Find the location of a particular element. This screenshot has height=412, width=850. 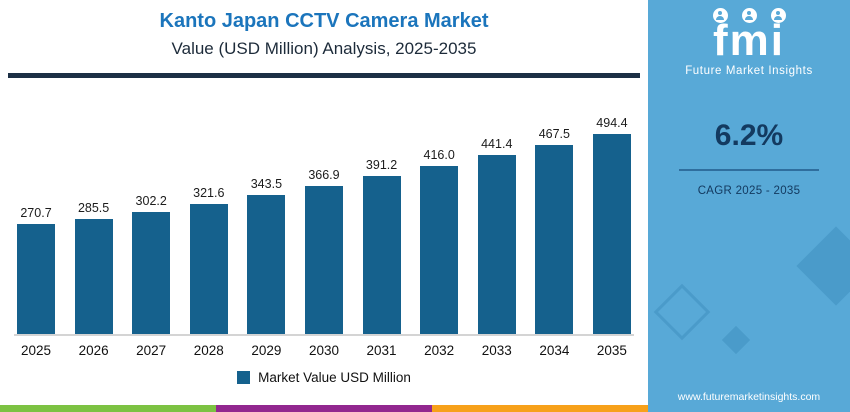

fmi-logo: fmi Future Market Insights is located at coordinates (749, 38).